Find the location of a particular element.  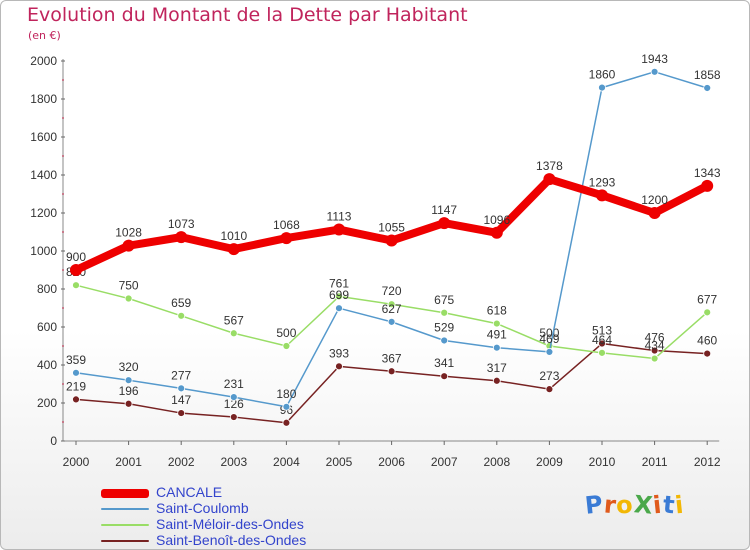

x-tick-label: 2011 is located at coordinates (655, 462).